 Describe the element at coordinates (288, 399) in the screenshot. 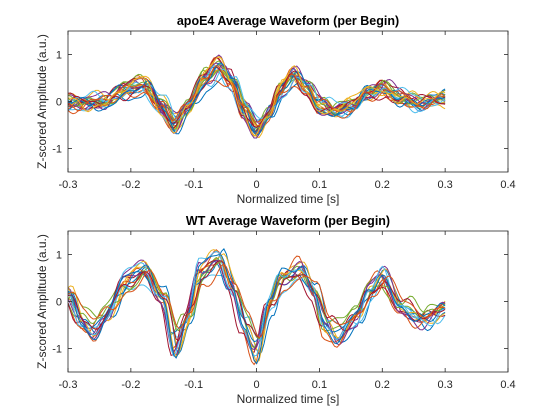

I see `bottom-x-axis-label: Normalized time [s]` at that location.